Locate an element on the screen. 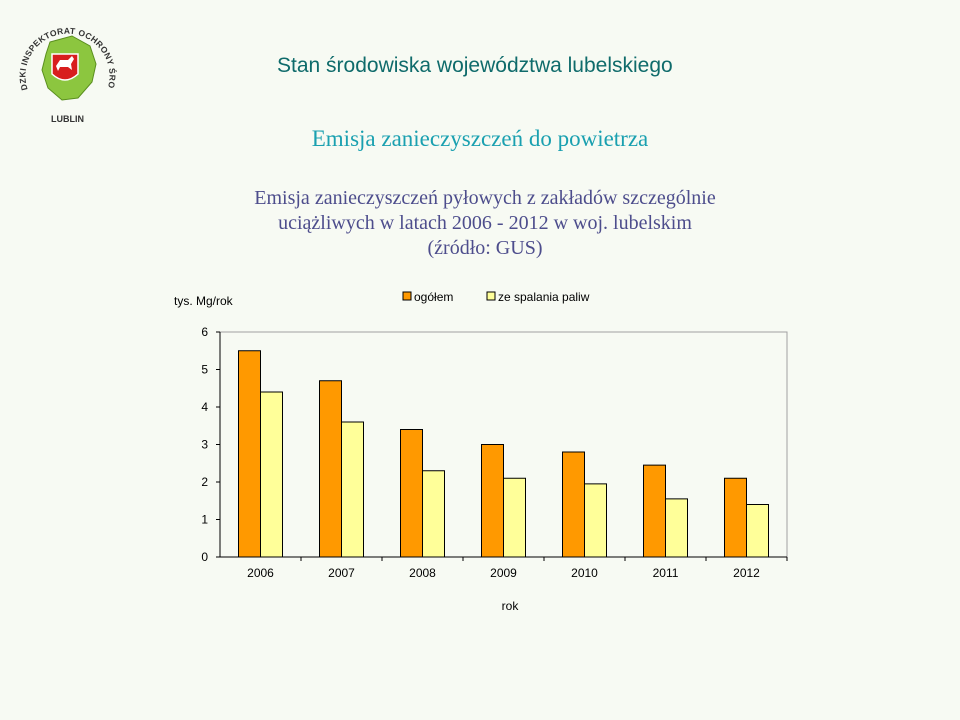 The image size is (960, 720). bar-ogolem-2011 is located at coordinates (654, 511).